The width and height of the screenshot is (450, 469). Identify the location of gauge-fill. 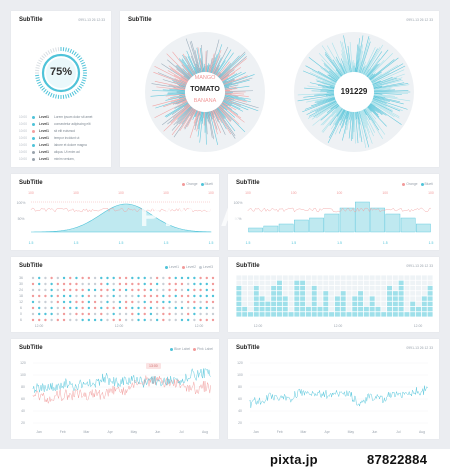
(61, 73).